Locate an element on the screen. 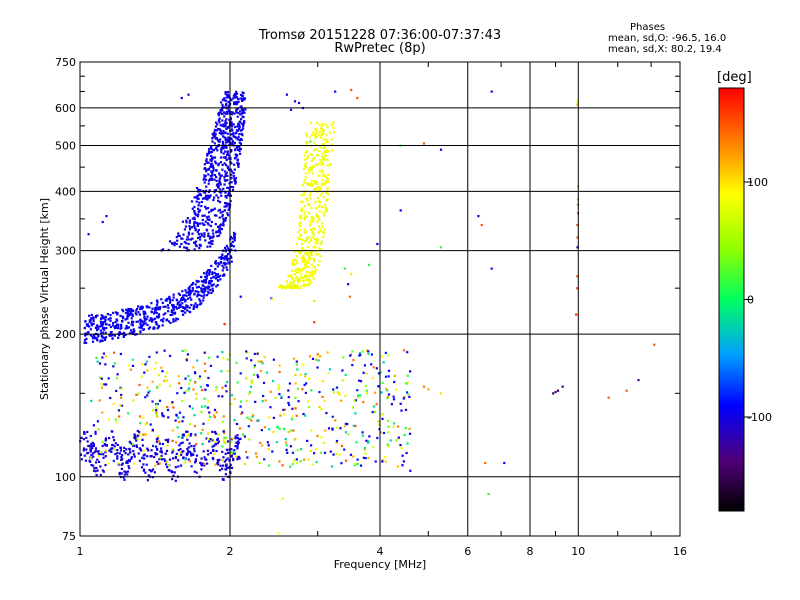 The image size is (800, 600). y-tick-label: 200 is located at coordinates (65, 334).